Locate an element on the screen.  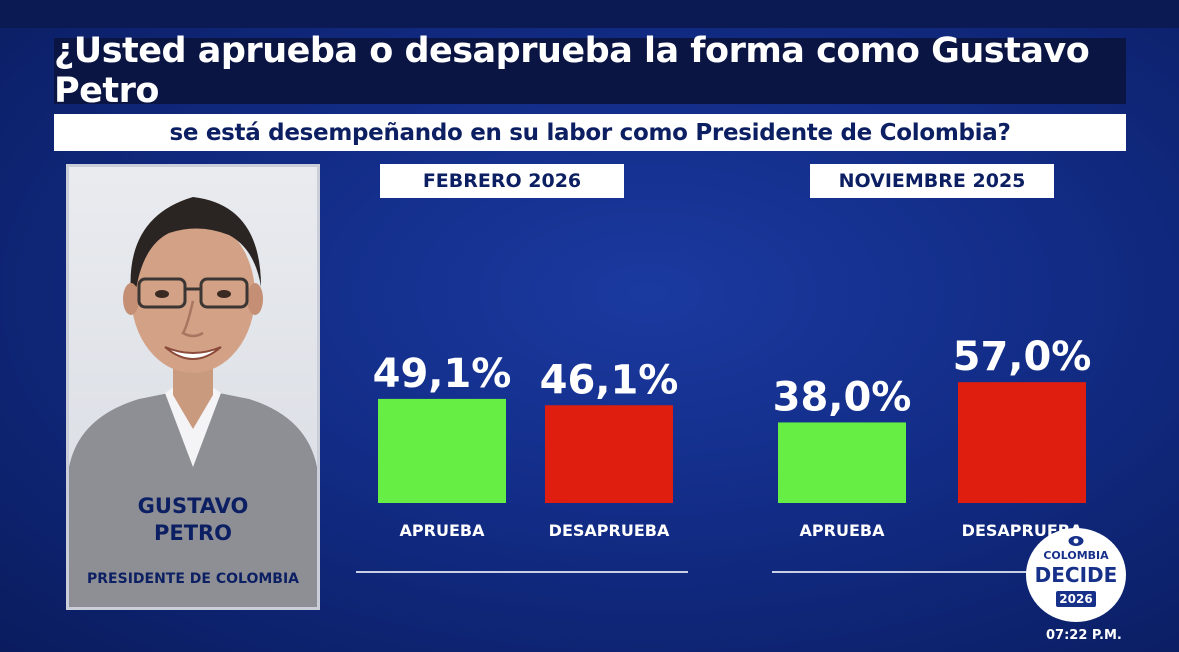
category-label-aprueba-1: APRUEBA is located at coordinates (843, 530).